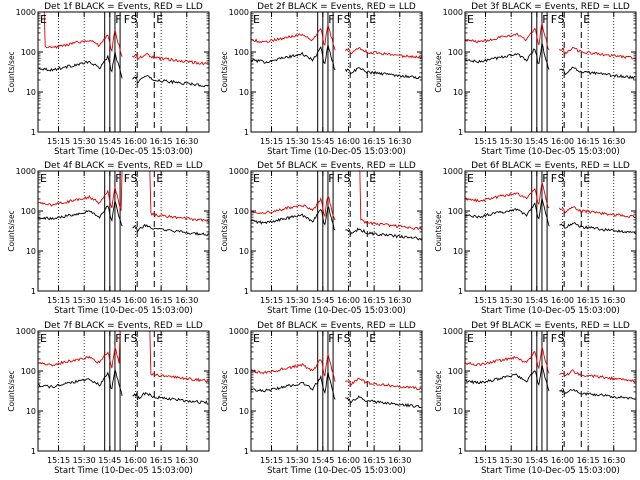 The image size is (640, 480). Describe the element at coordinates (336, 166) in the screenshot. I see `panel-title: Det 5f BLACK = Events, RED = LLD` at that location.